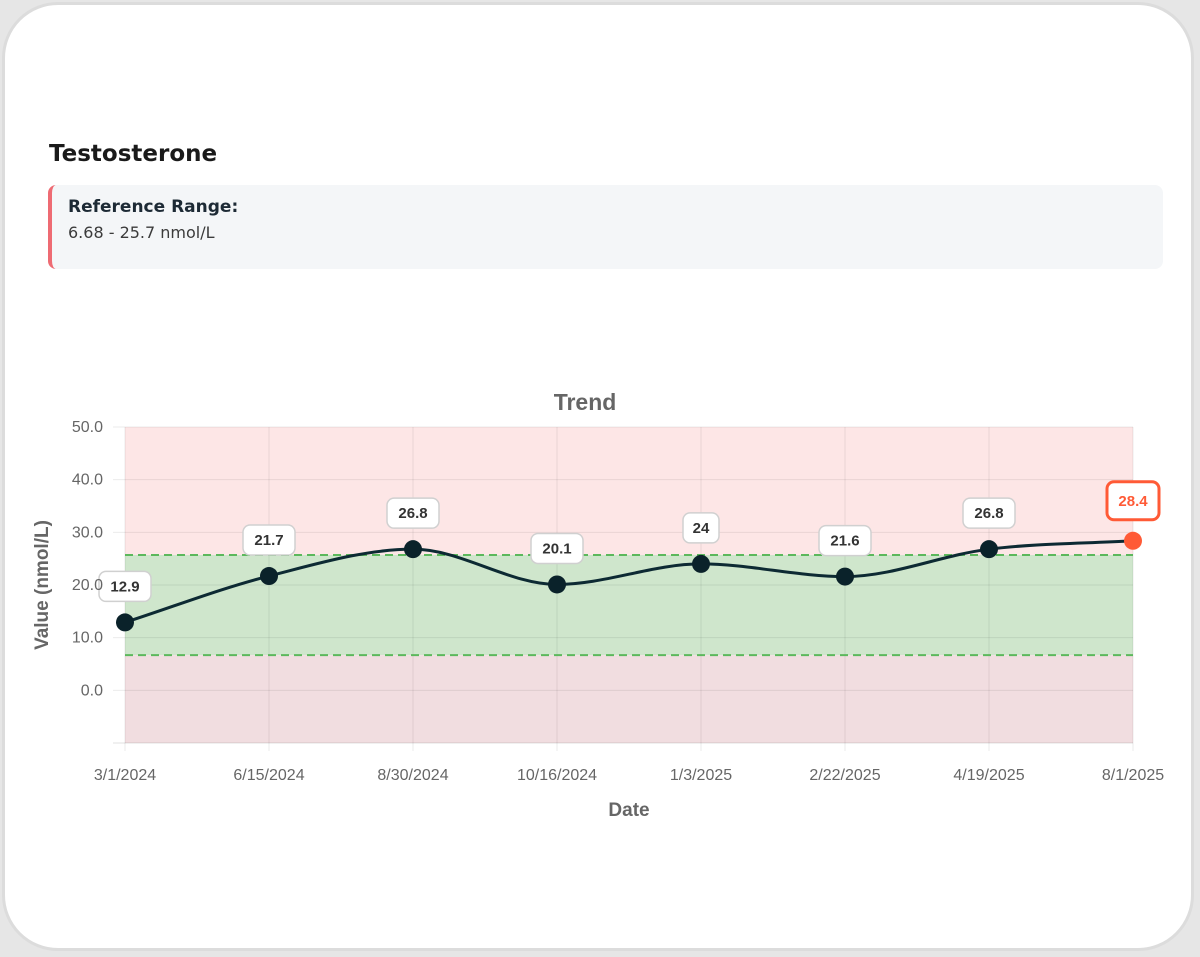 The height and width of the screenshot is (957, 1200). I want to click on data-label: 12.9, so click(125, 586).